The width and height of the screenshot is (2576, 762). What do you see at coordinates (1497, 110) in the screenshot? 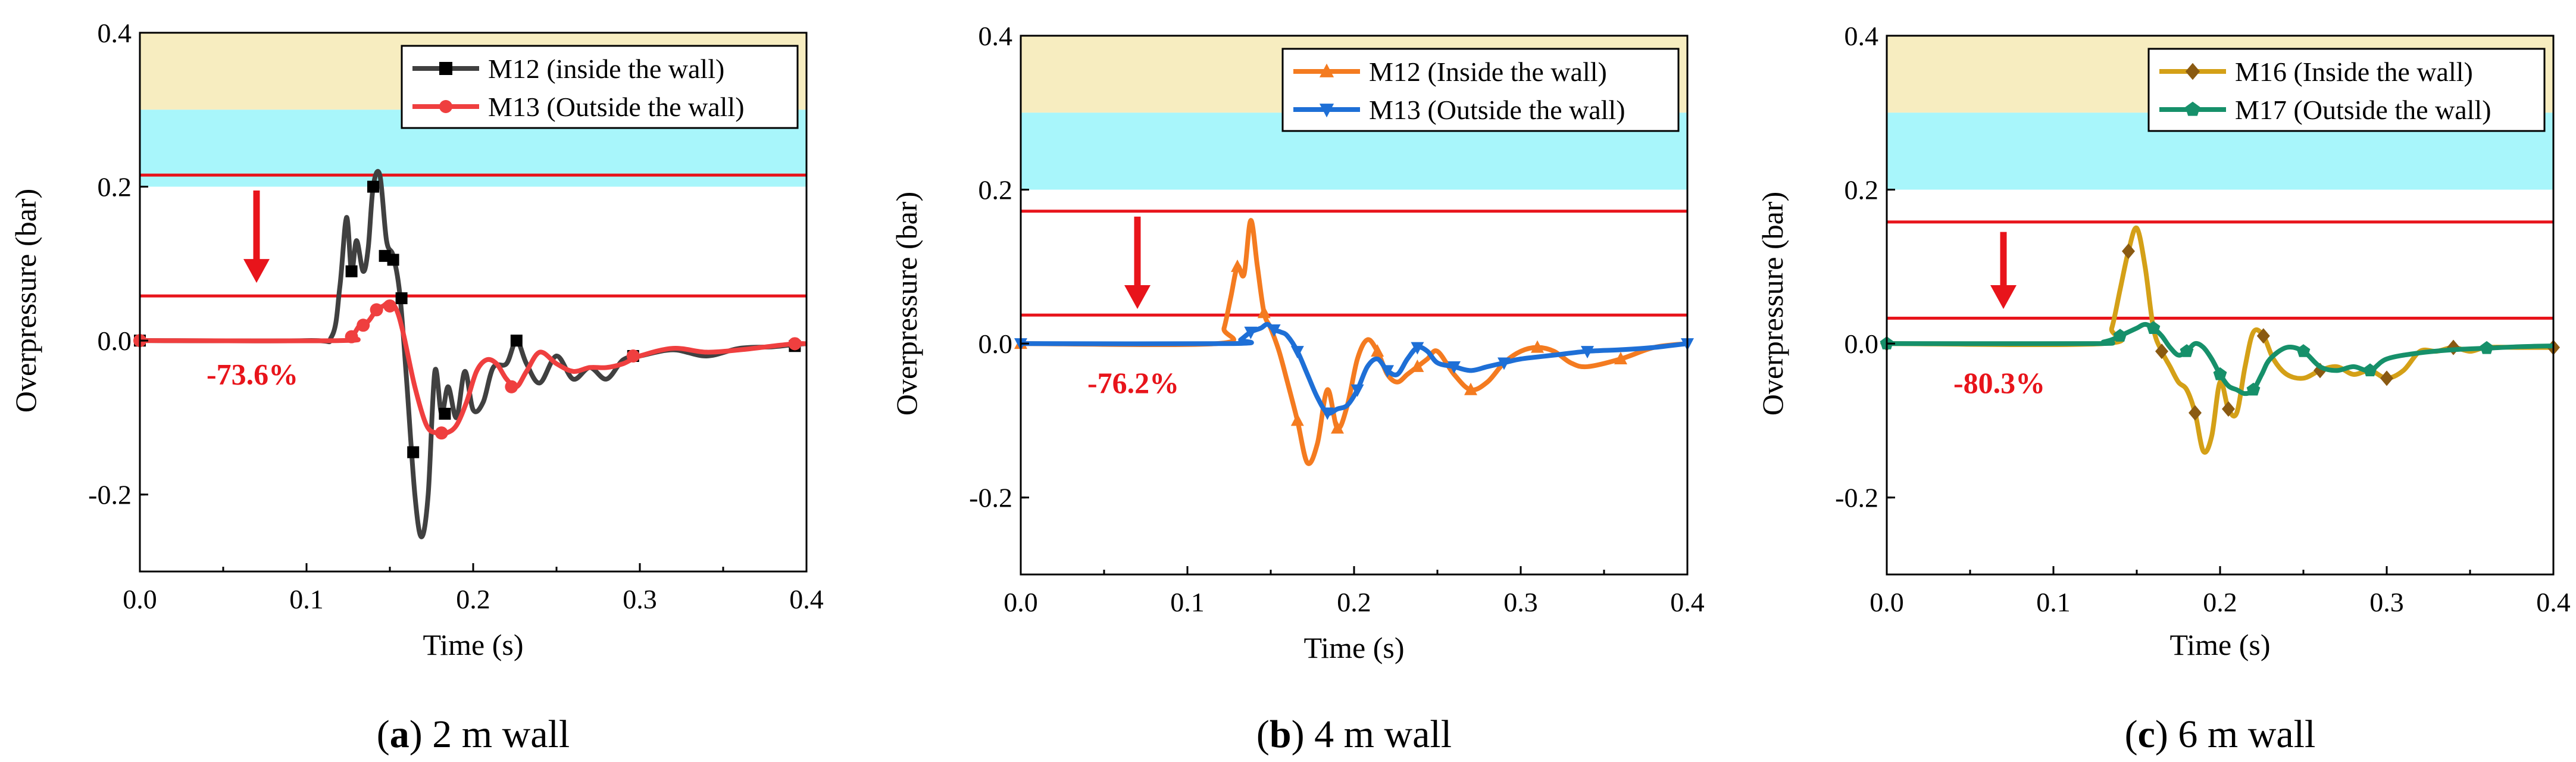
I see `panel-b-legend-label-1: M13 (Outside the wall)` at bounding box center [1497, 110].